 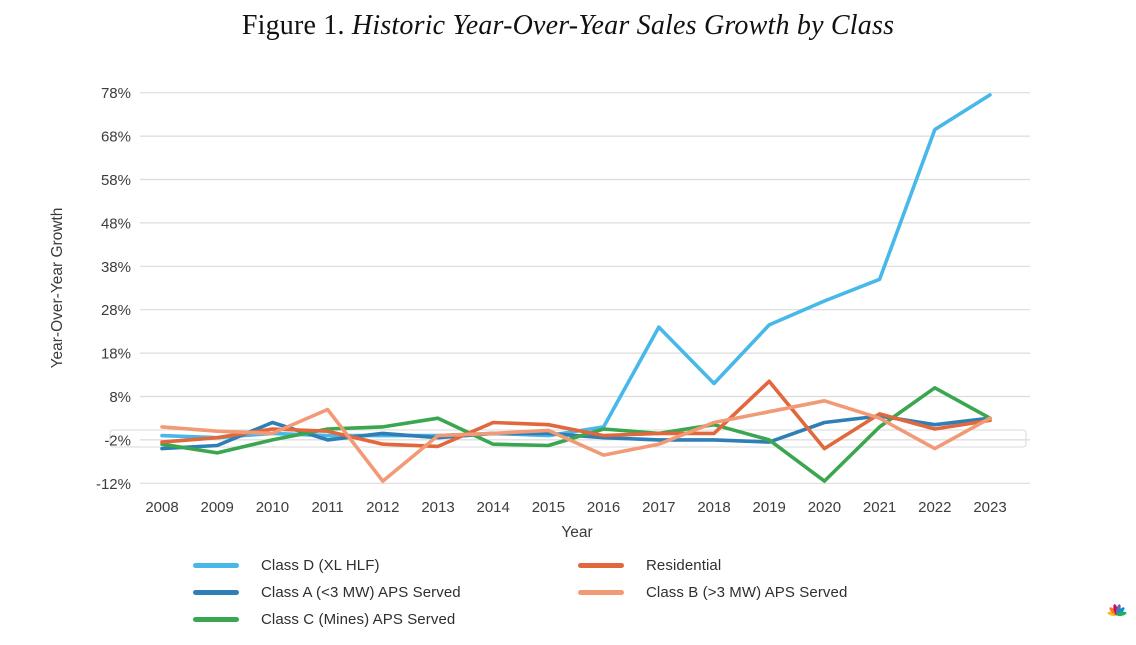 I want to click on y-tick-label: 78%, so click(x=116, y=93).